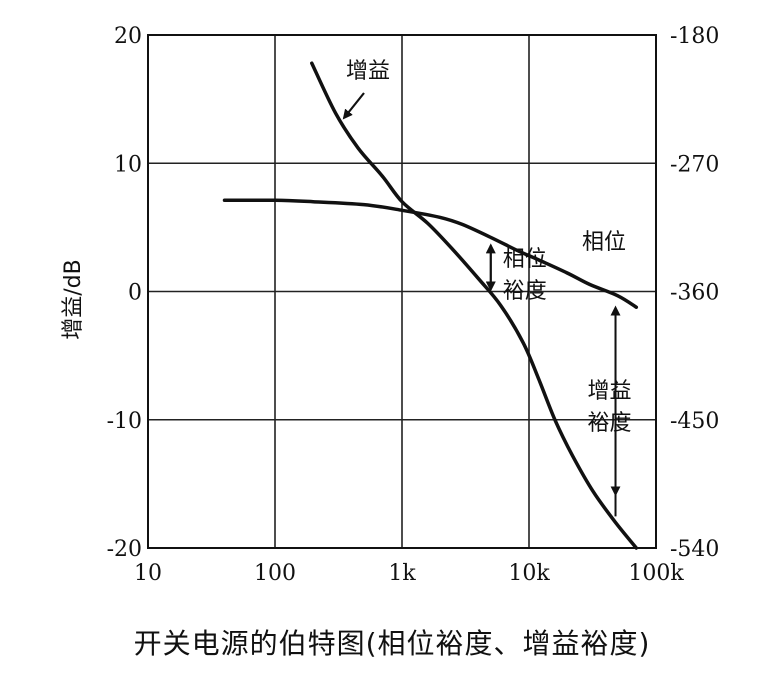 This screenshot has height=680, width=784. What do you see at coordinates (525, 291) in the screenshot?
I see `phase-margin-label-line2: 裕度` at bounding box center [525, 291].